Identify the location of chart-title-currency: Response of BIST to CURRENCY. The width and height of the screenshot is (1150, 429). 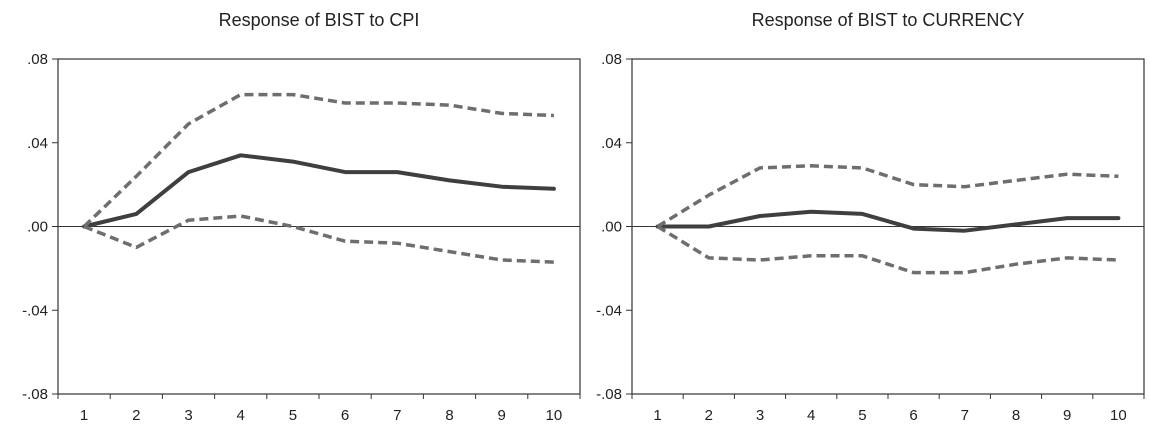
(888, 20).